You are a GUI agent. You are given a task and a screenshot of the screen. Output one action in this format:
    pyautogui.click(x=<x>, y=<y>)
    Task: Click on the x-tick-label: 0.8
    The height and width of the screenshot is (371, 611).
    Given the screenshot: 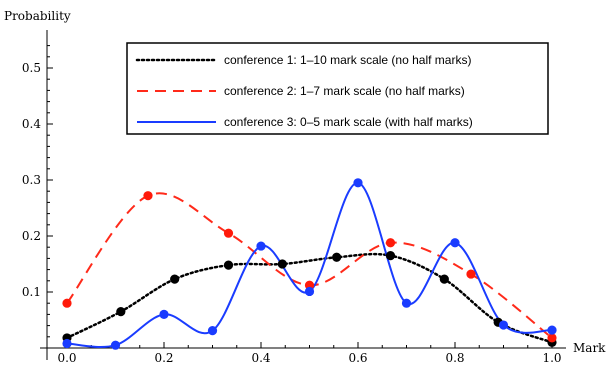 What is the action you would take?
    pyautogui.click(x=454, y=358)
    